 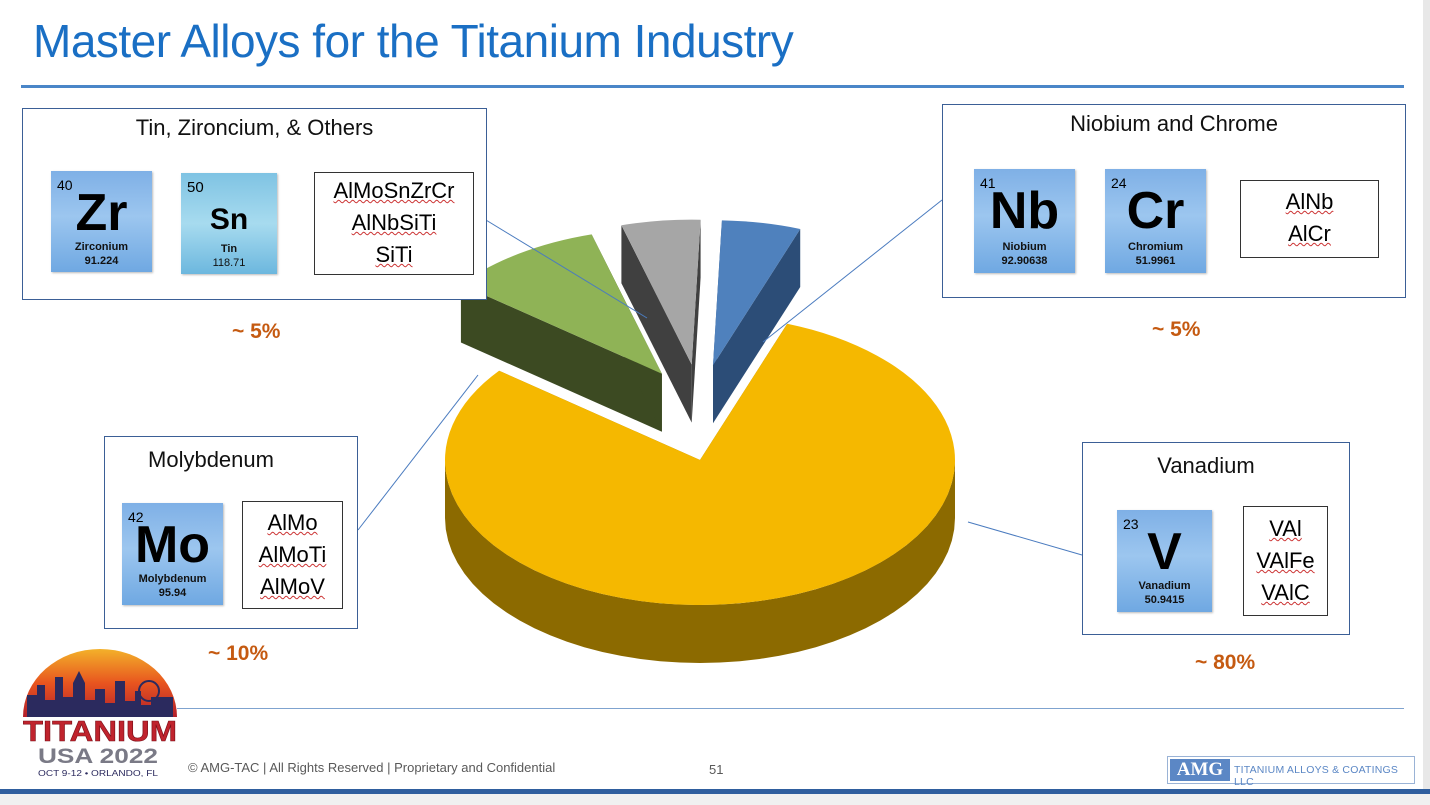 What do you see at coordinates (1309, 201) in the screenshot?
I see `alloy-item: AlNb` at bounding box center [1309, 201].